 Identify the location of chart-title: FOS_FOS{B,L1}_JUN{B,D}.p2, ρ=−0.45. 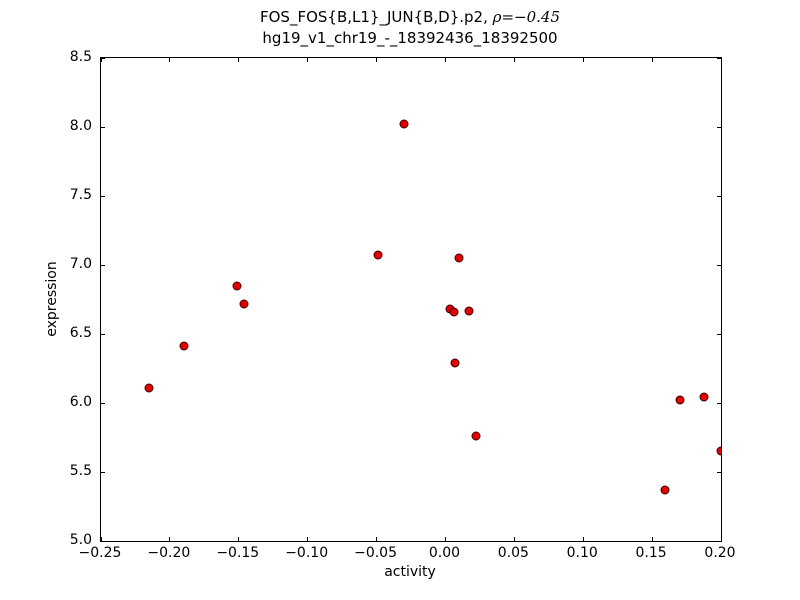
(410, 17).